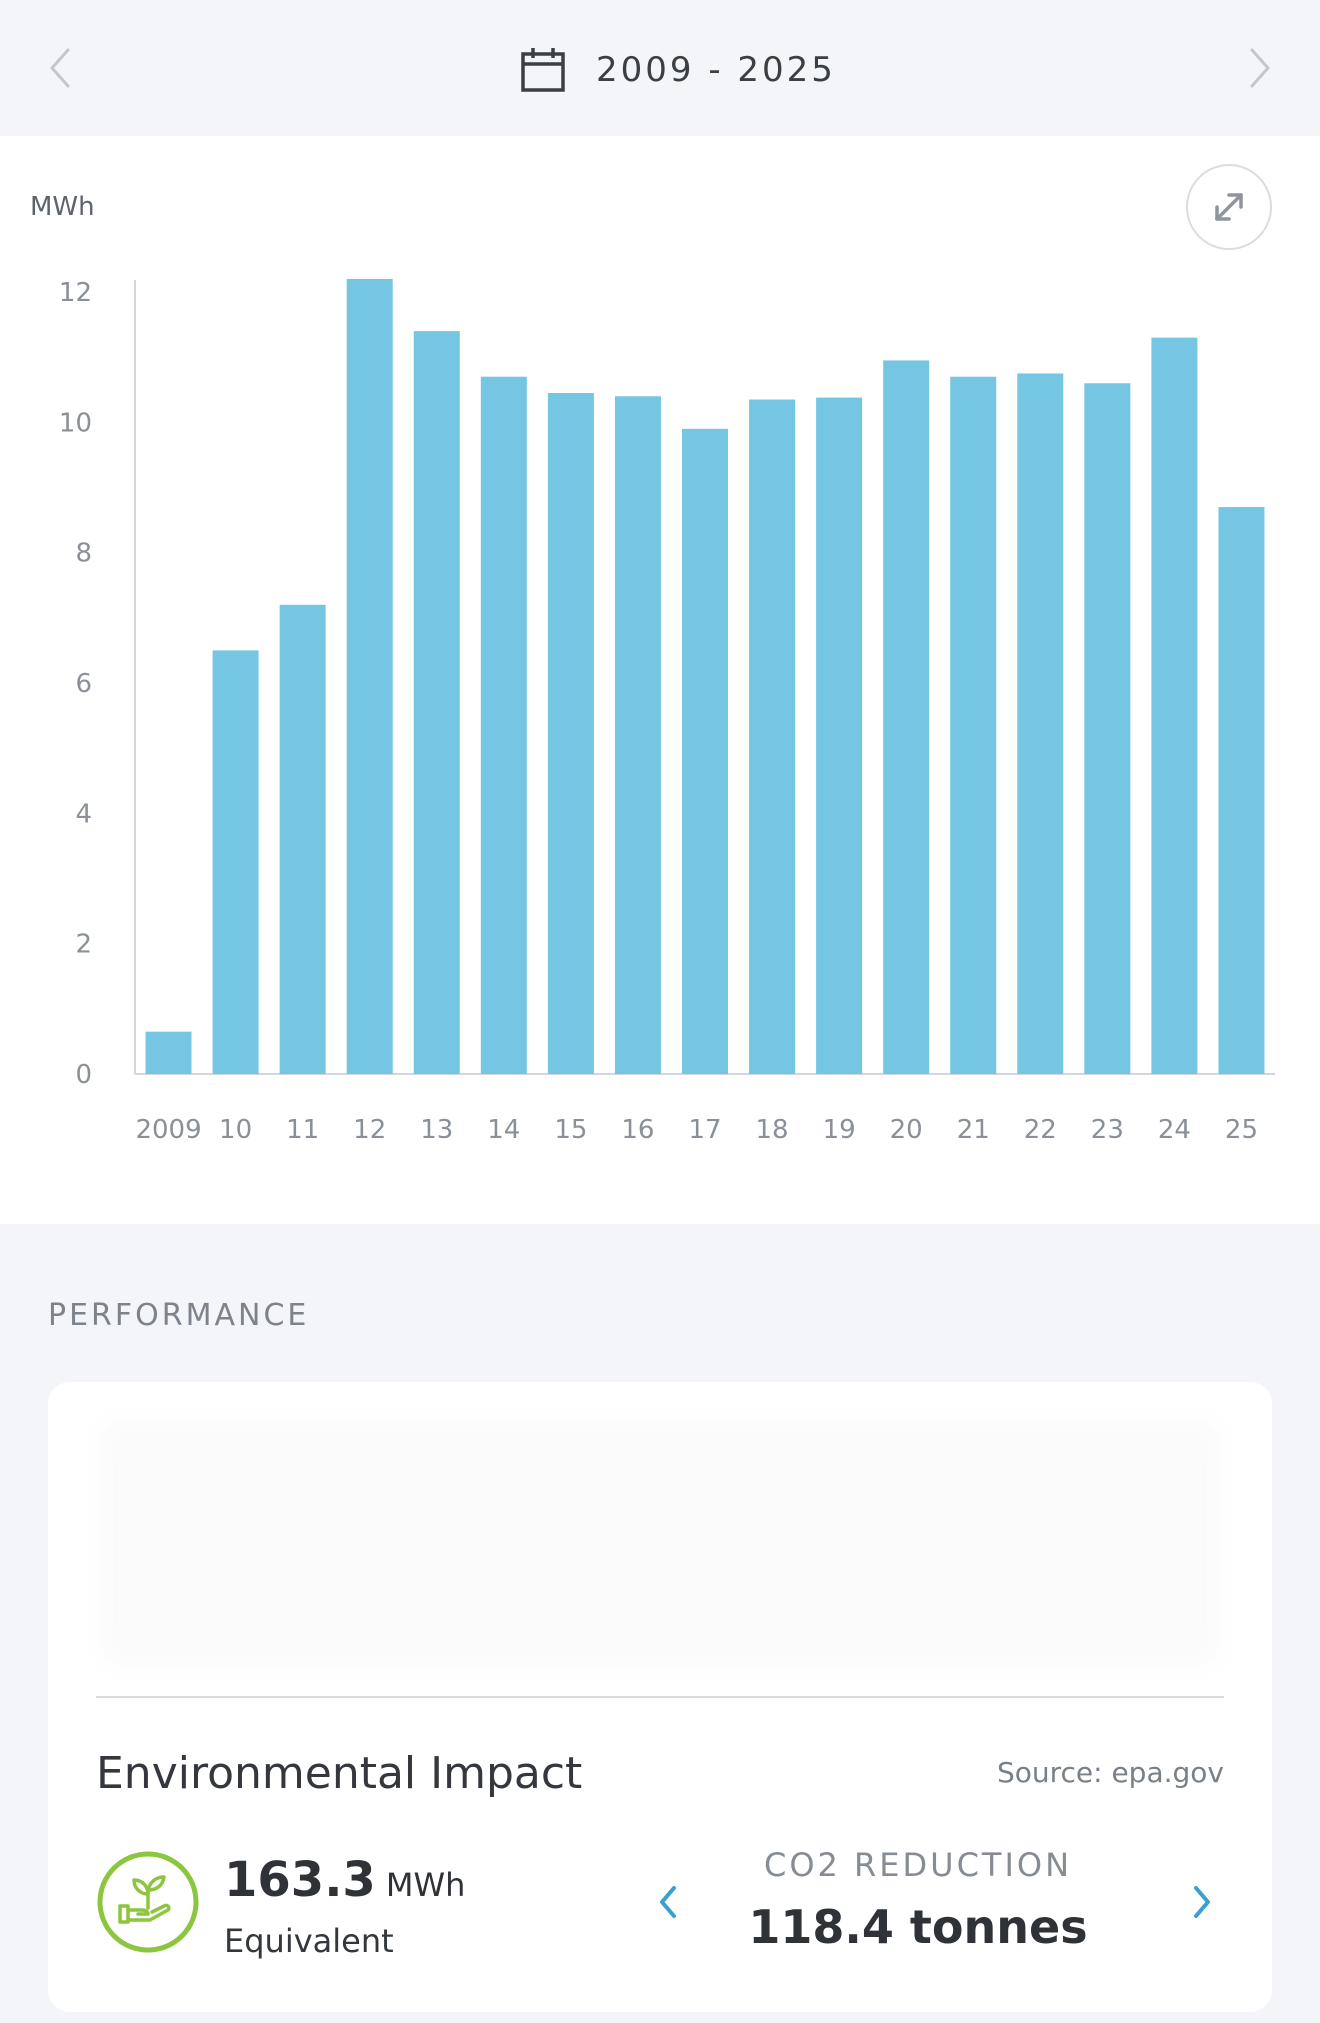 This screenshot has height=2023, width=1320. What do you see at coordinates (148, 1902) in the screenshot?
I see `eco-hand-plant-icon` at bounding box center [148, 1902].